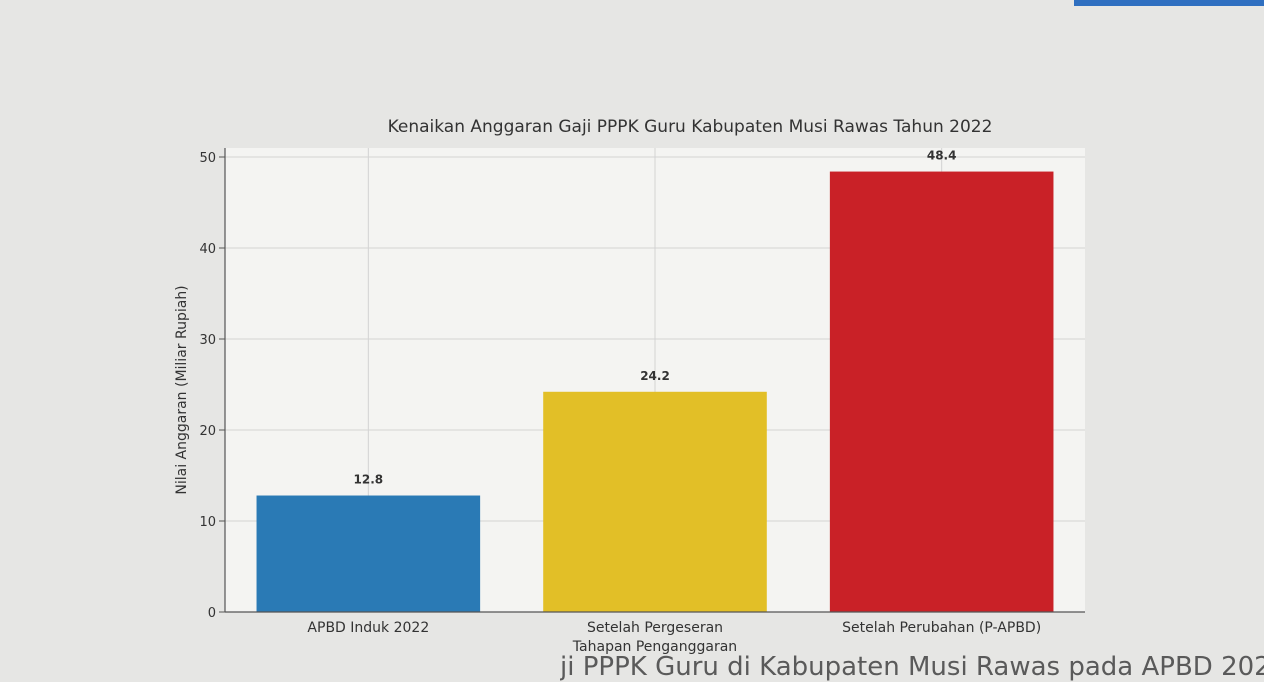  I want to click on window-corner-tab, so click(1169, 3).